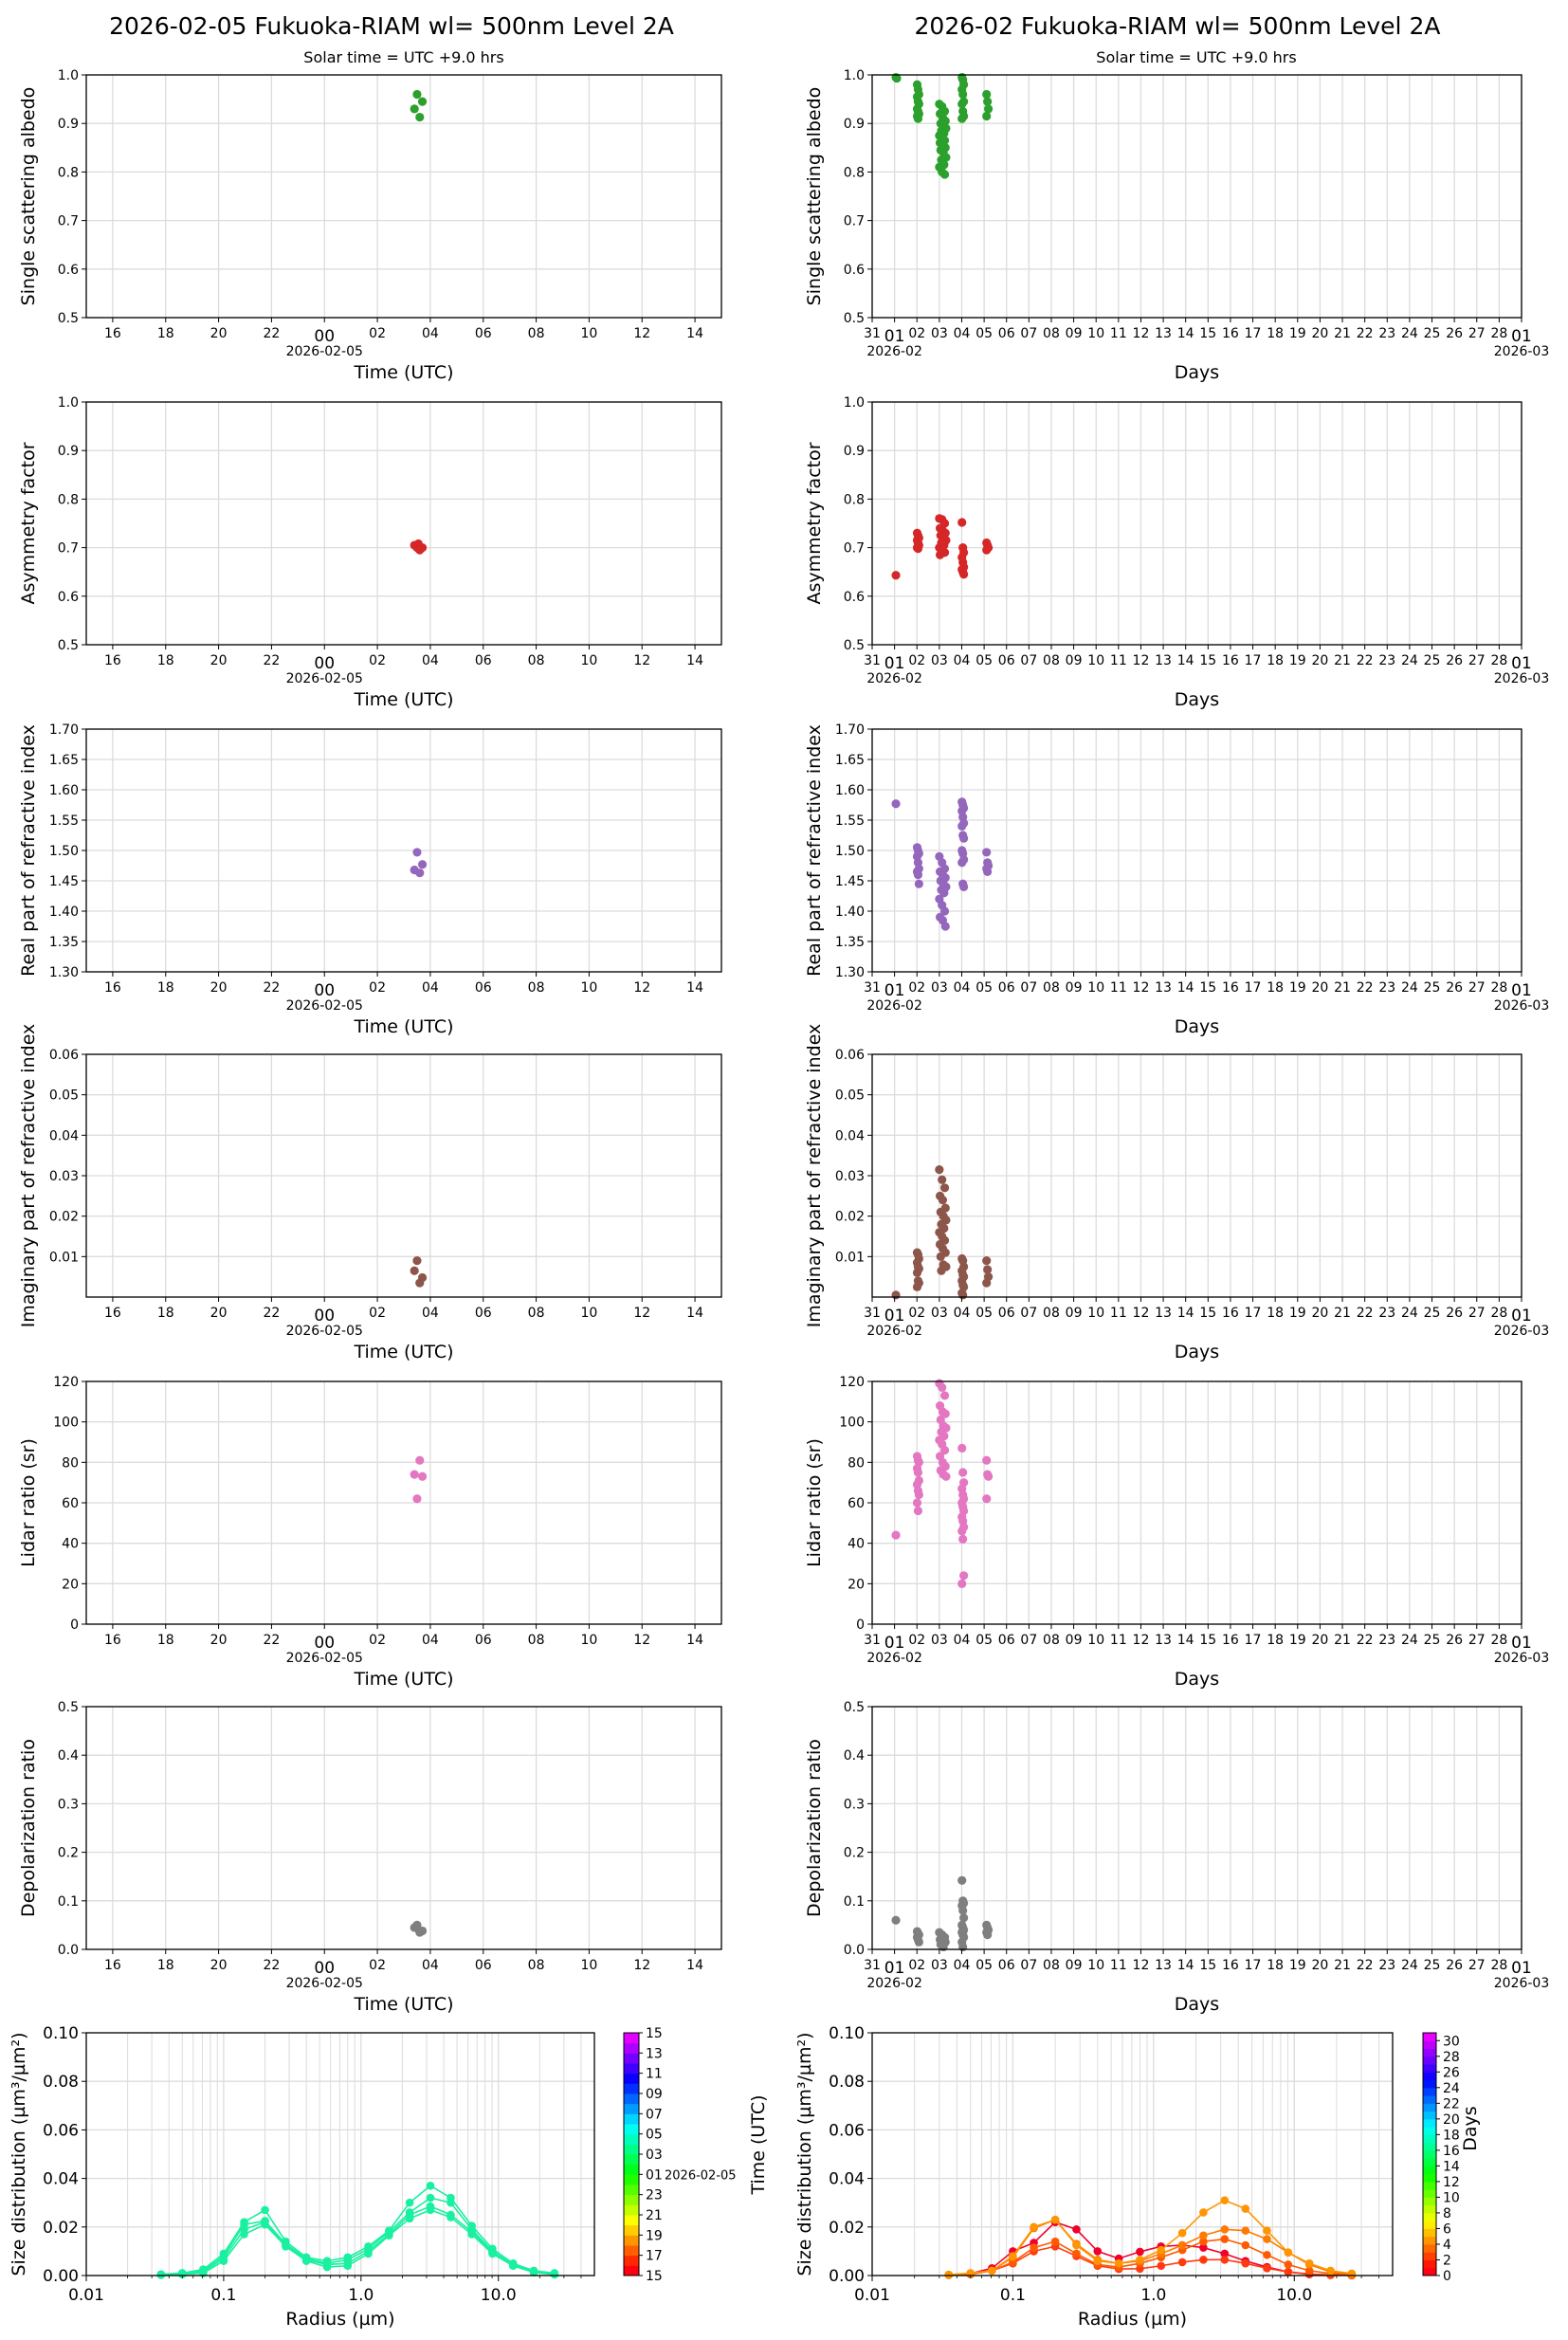 This screenshot has height=2340, width=1568. I want to click on colorbar-tick-label: 2, so click(1447, 2260).